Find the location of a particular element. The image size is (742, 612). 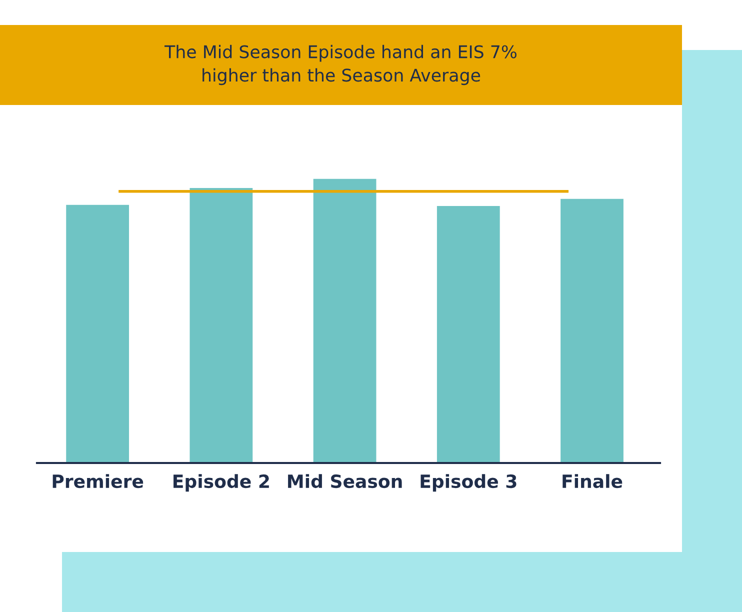

x-tick-label: Finale is located at coordinates (592, 481).